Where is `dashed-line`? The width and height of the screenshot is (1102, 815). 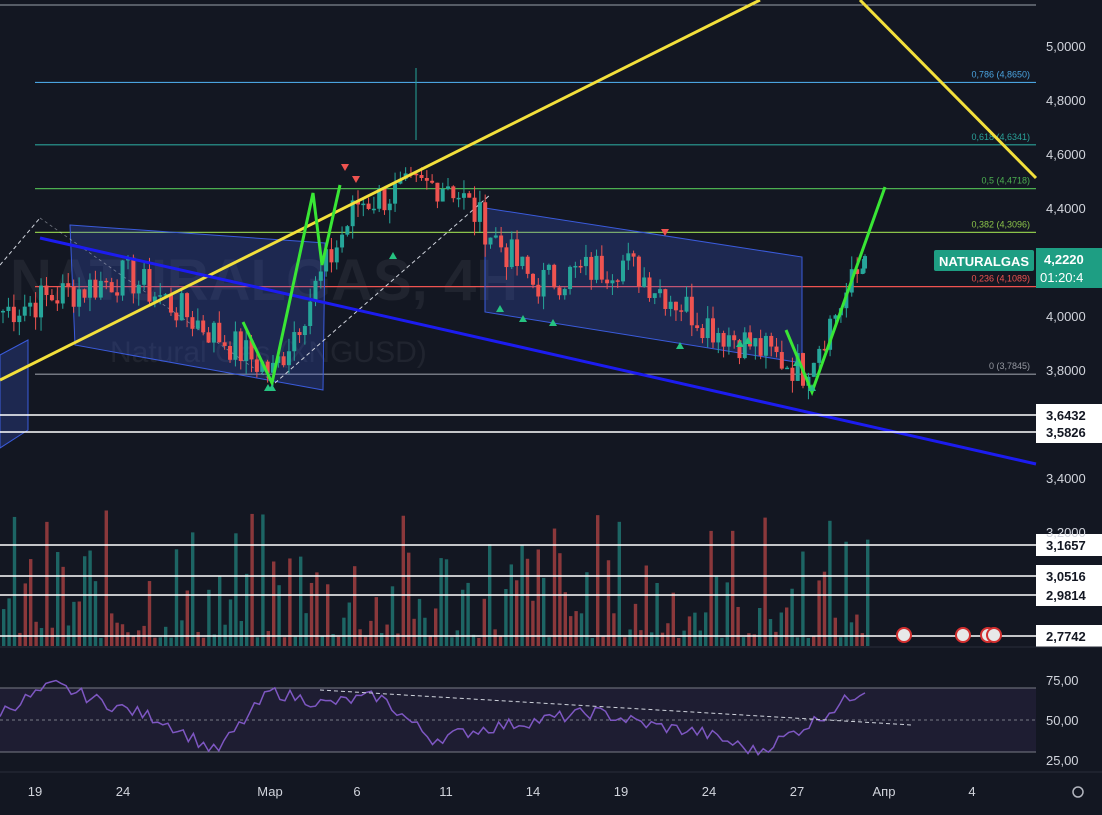 dashed-line is located at coordinates (20, 241).